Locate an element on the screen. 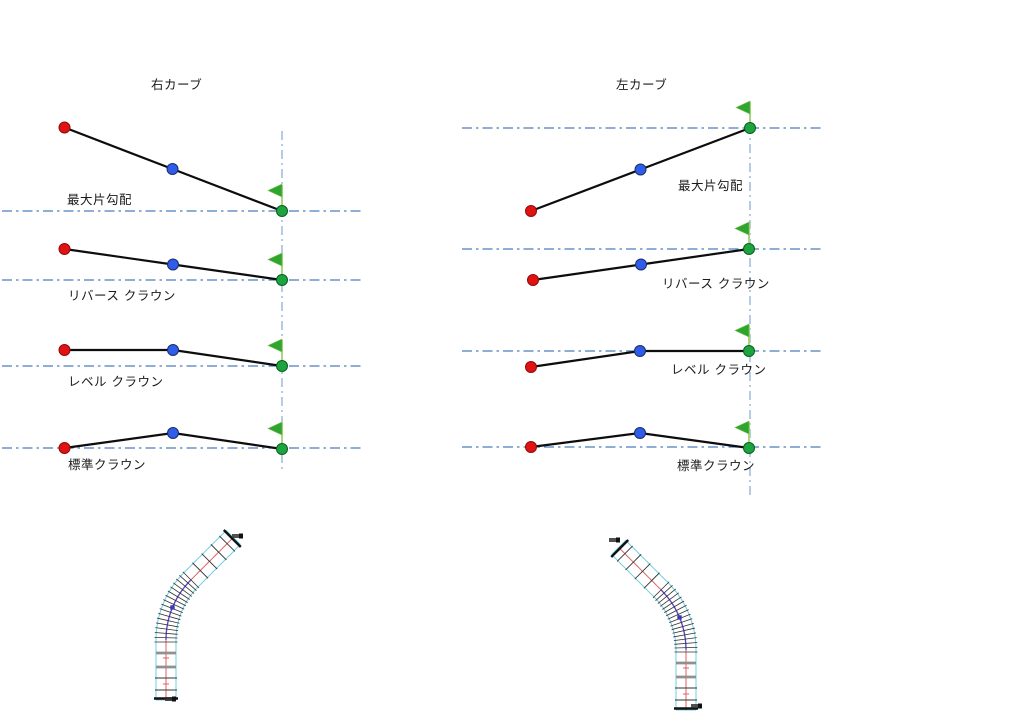 The image size is (1024, 720). row-label-normal-crown-right: 標準クラウン is located at coordinates (107, 464).